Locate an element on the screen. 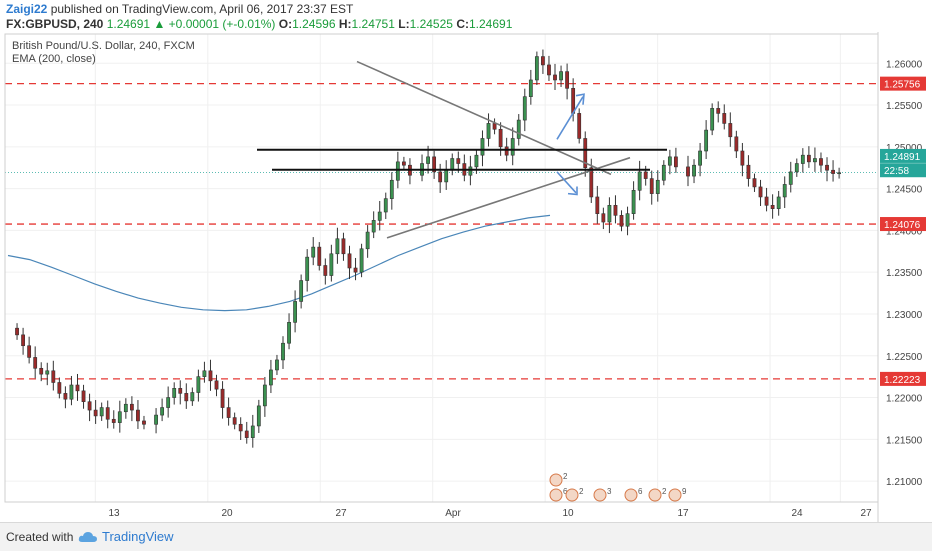  y-tick-label: 1.23500 is located at coordinates (904, 273).